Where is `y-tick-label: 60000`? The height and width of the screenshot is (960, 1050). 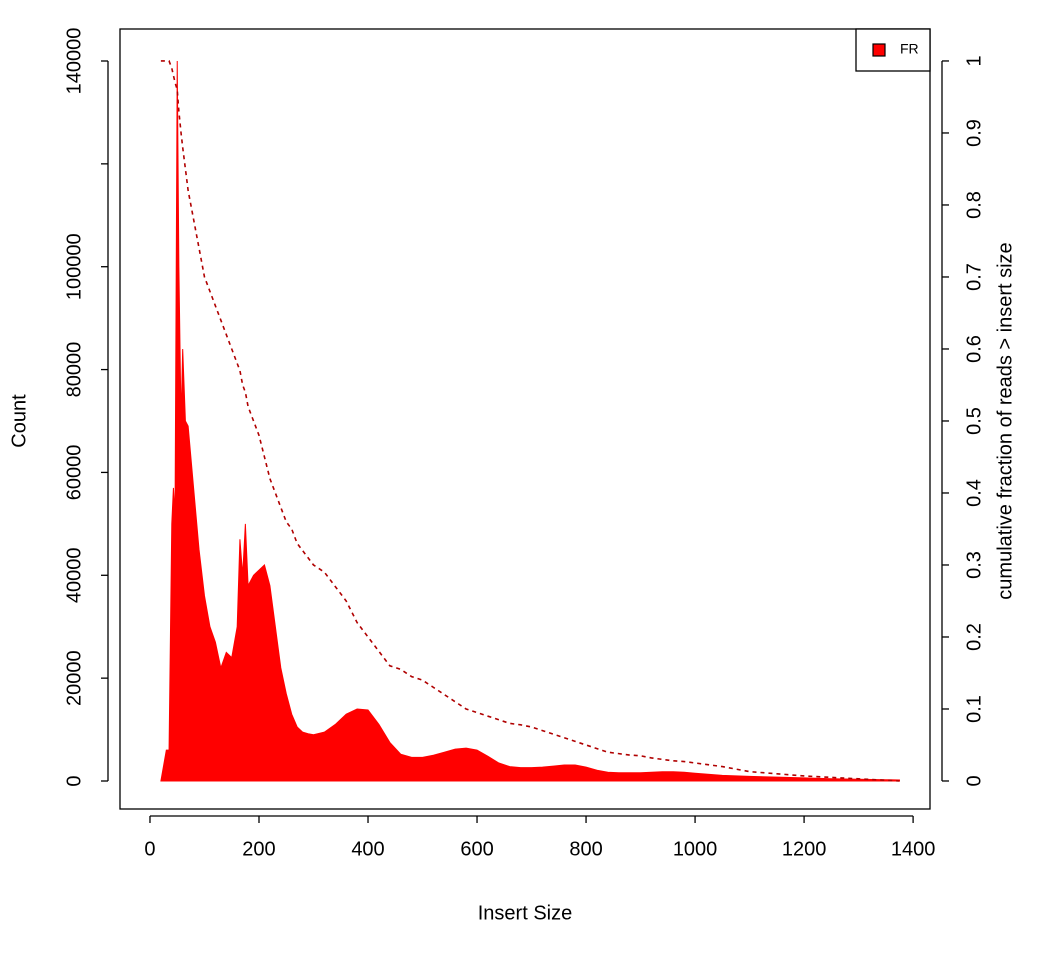
y-tick-label: 60000 is located at coordinates (74, 473).